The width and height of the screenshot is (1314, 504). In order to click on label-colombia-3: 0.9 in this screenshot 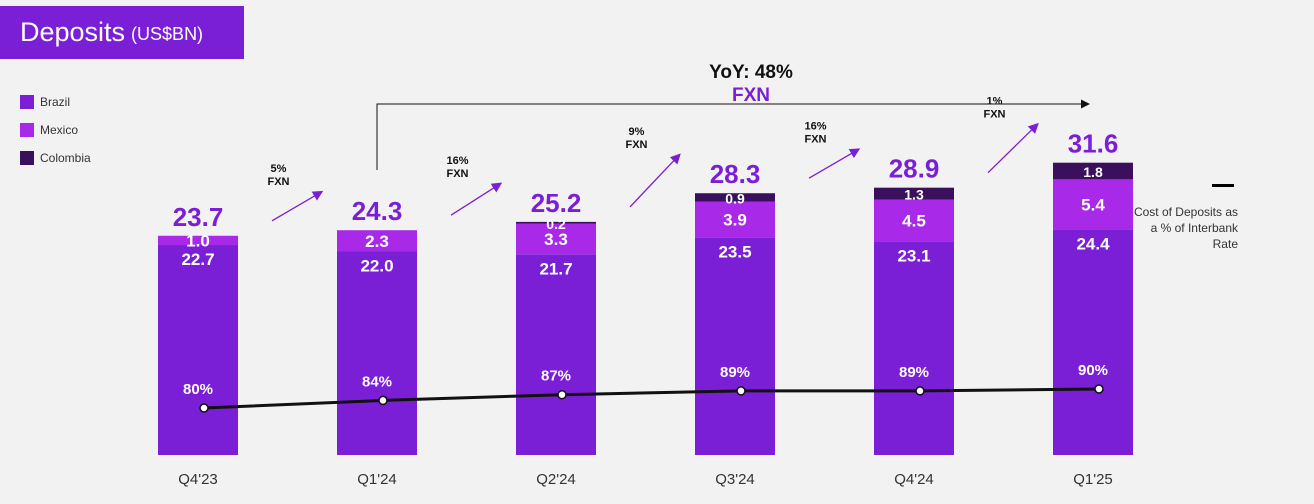, I will do `click(735, 198)`.